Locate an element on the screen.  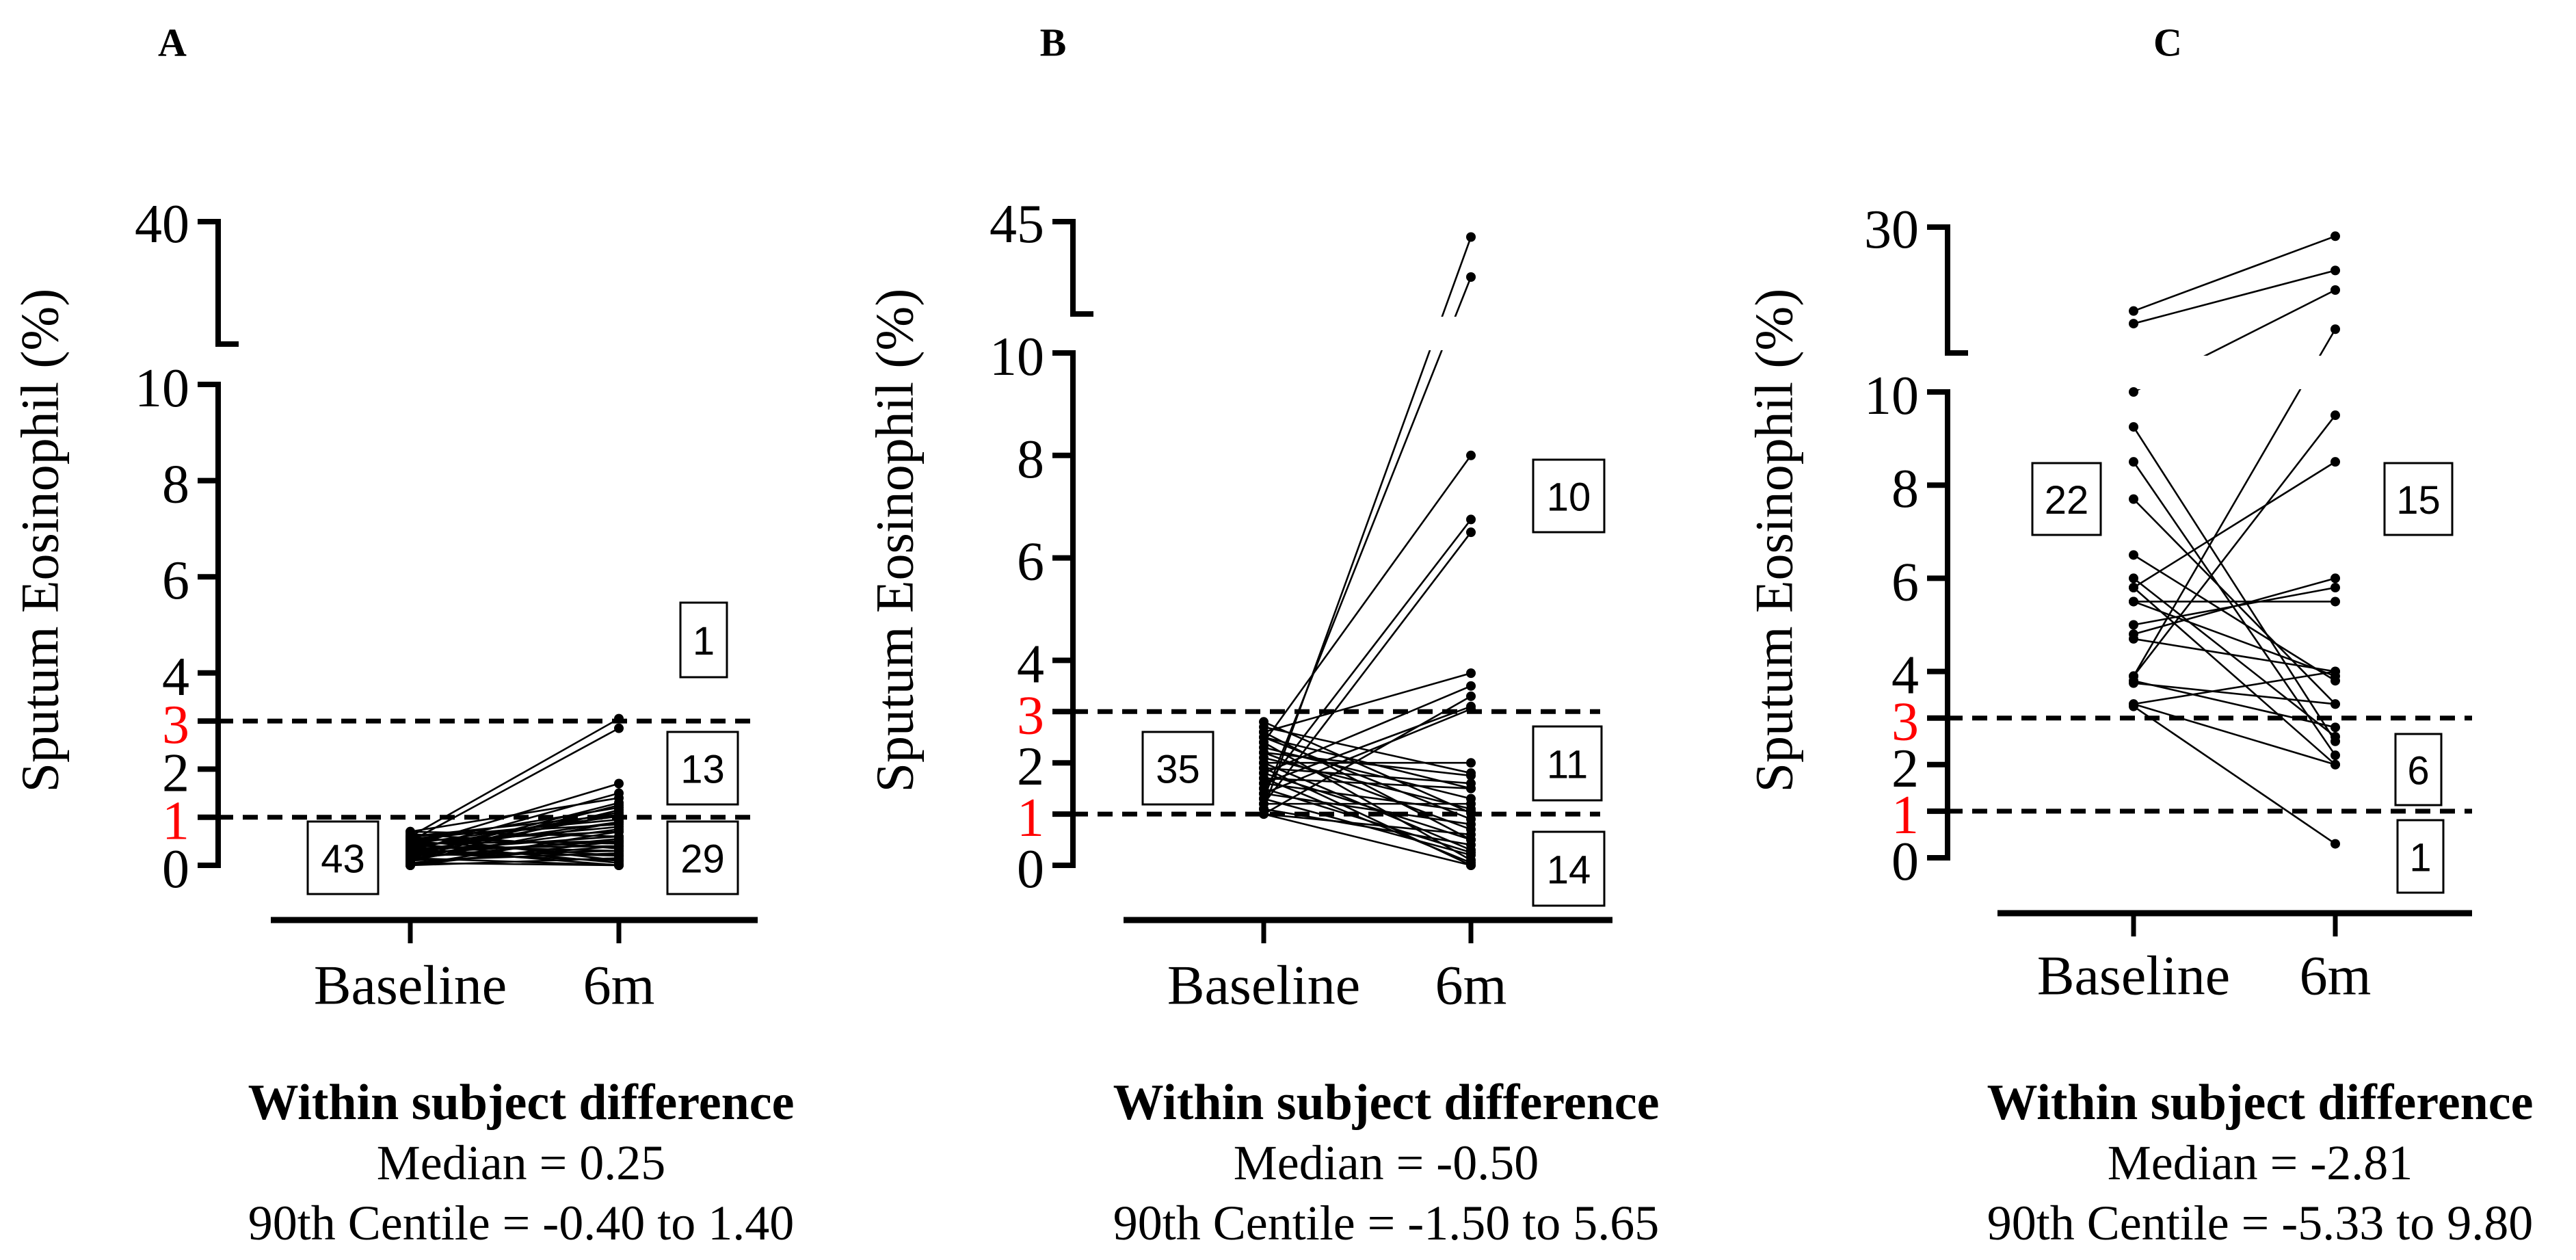
y-tick-label: 4 is located at coordinates (175, 677).